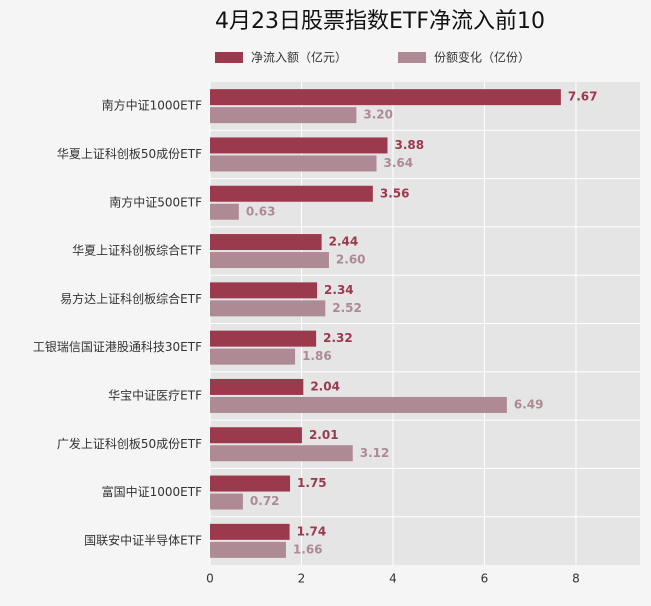 The width and height of the screenshot is (651, 606). I want to click on x-tick-label: 0, so click(210, 579).